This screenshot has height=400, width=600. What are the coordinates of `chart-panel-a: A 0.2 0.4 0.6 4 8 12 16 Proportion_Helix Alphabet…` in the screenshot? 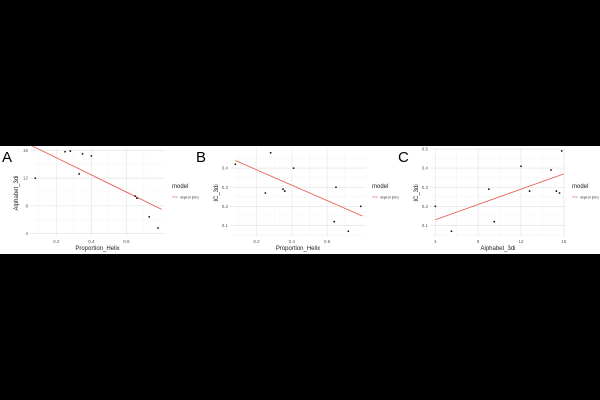 It's located at (100, 198).